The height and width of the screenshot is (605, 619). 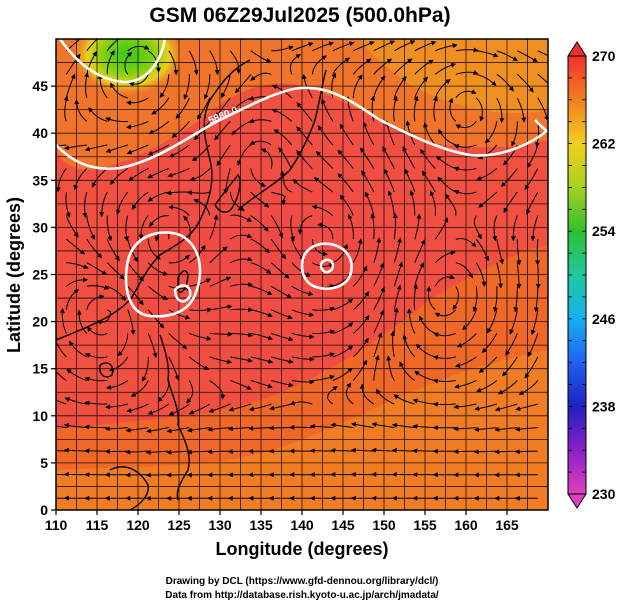 I want to click on coast-borneo, so click(x=129, y=488).